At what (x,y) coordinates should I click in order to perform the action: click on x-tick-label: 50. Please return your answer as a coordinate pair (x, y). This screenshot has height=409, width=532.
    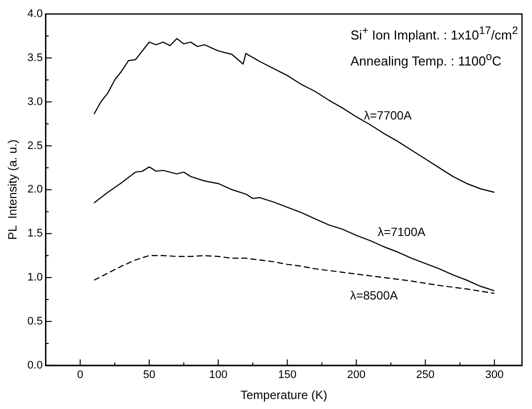
    Looking at the image, I should click on (149, 375).